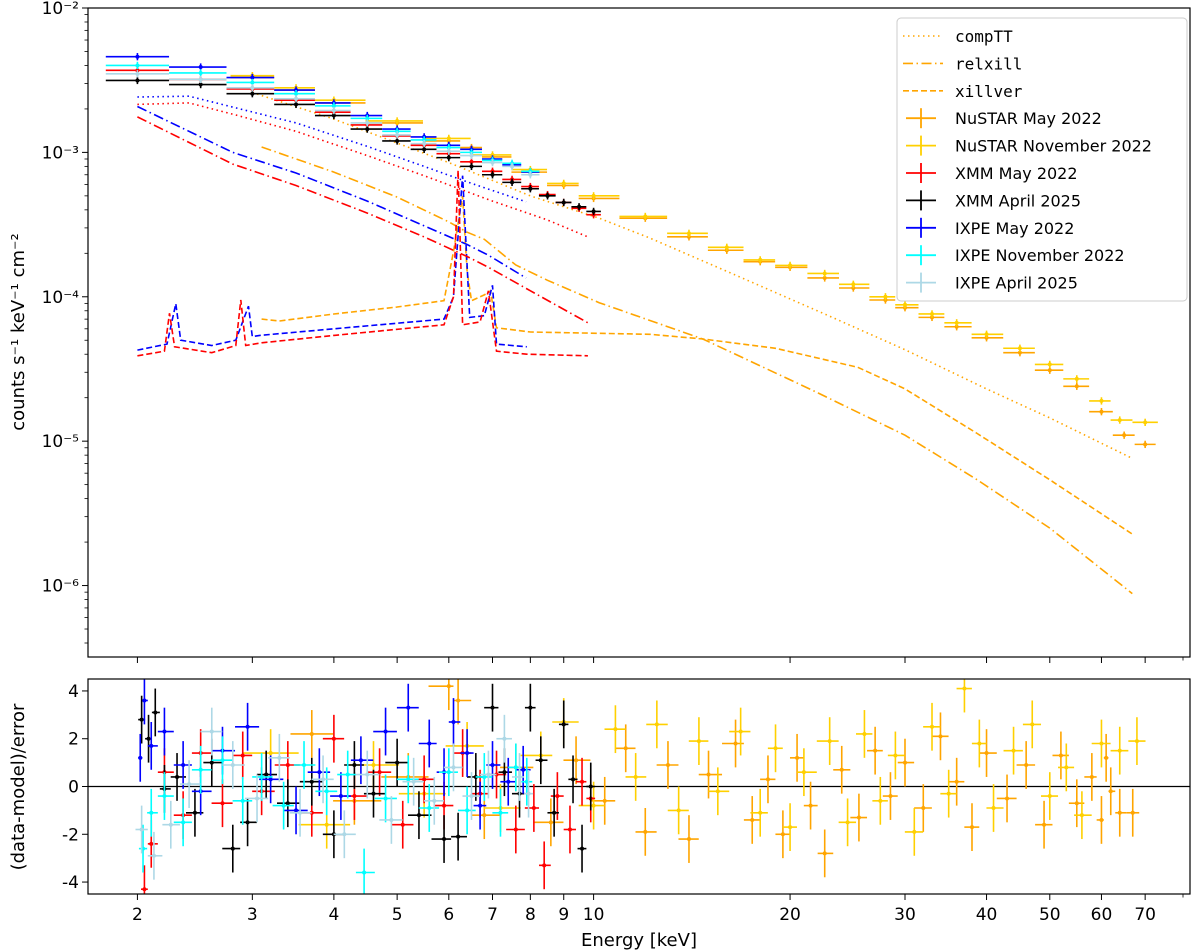 The image size is (1200, 952). I want to click on legend-entry: IXPE April 2025, so click(992, 282).